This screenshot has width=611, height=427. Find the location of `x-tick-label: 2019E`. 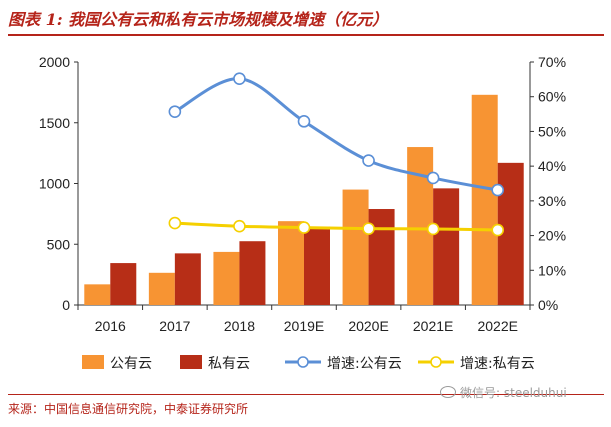

x-tick-label: 2019E is located at coordinates (304, 326).